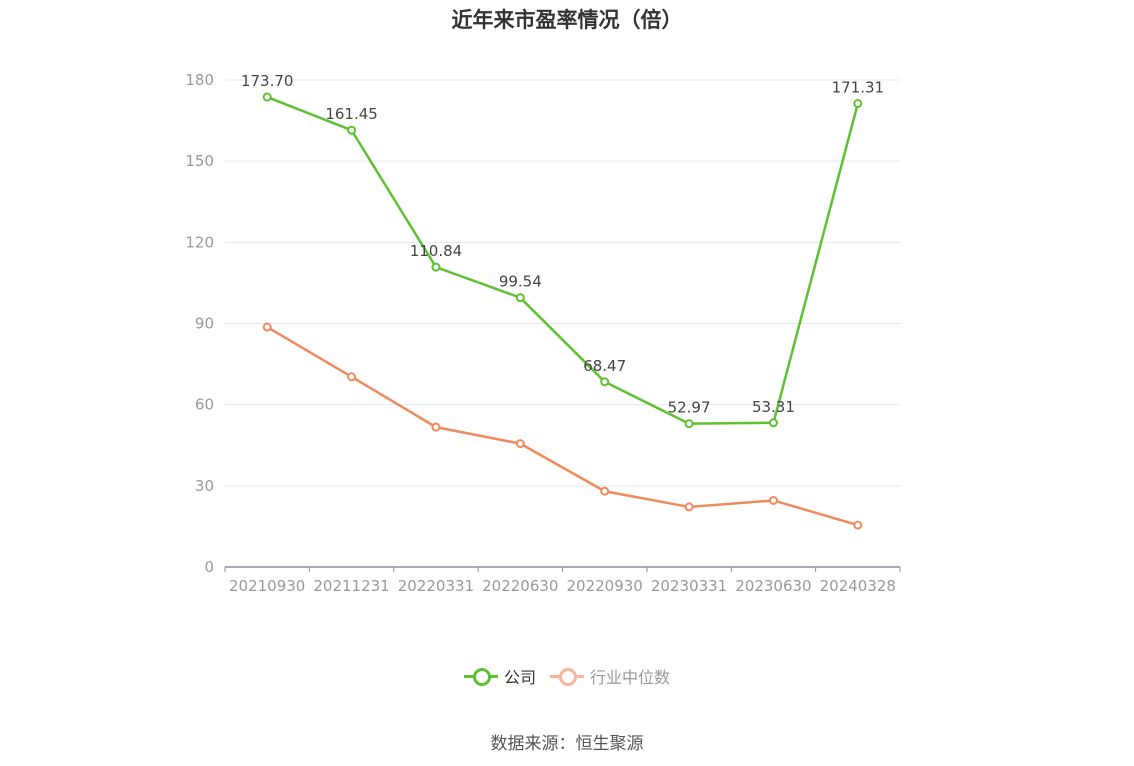 Image resolution: width=1134 pixels, height=766 pixels. Describe the element at coordinates (604, 366) in the screenshot. I see `data-label: 68.47` at that location.